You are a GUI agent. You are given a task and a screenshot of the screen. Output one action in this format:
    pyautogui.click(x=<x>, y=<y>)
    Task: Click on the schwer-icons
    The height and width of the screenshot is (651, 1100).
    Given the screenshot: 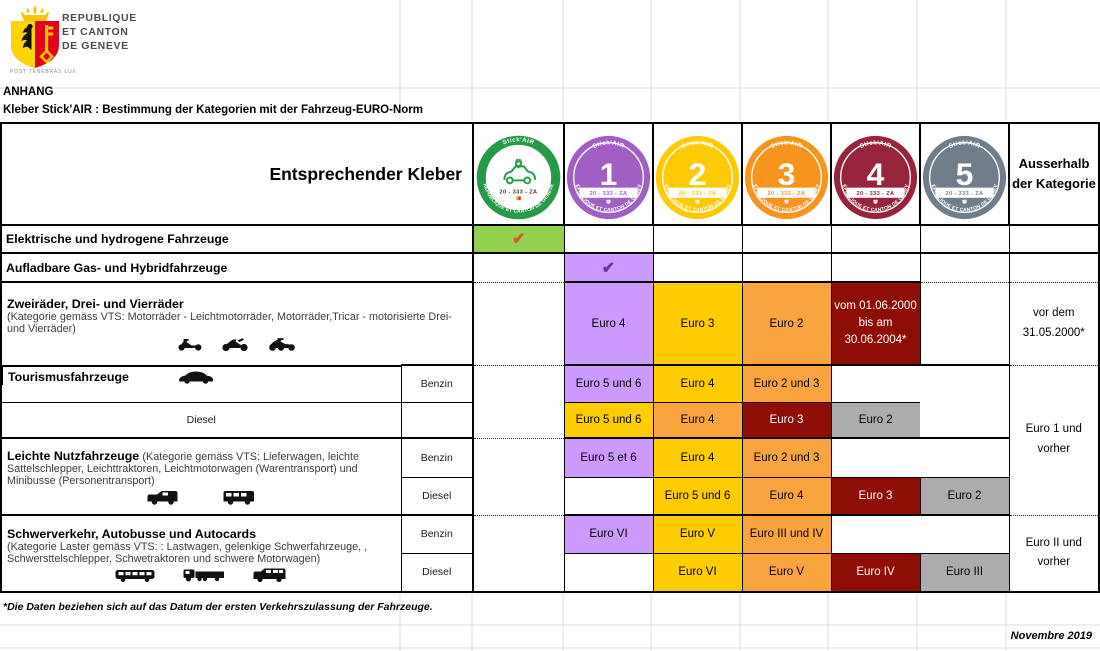 What is the action you would take?
    pyautogui.click(x=201, y=574)
    